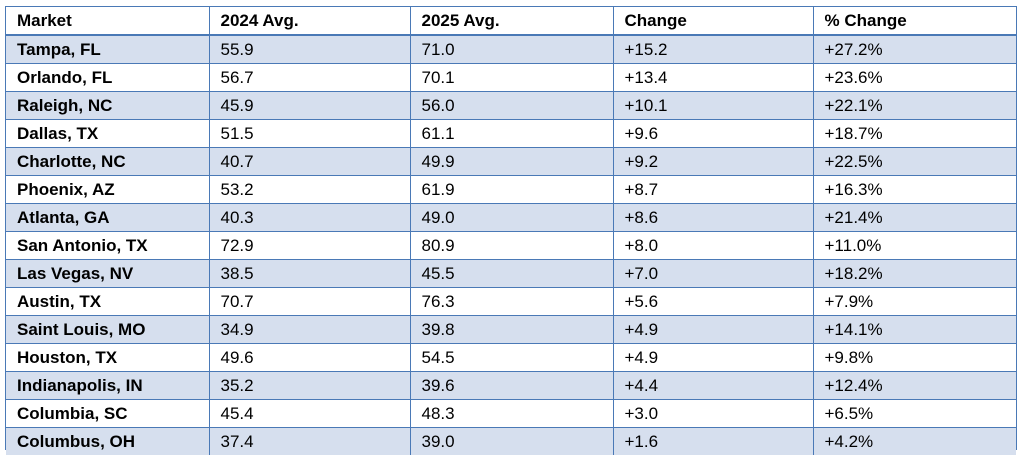 This screenshot has width=1024, height=456. I want to click on cell-2025-avg: 48.3, so click(512, 413).